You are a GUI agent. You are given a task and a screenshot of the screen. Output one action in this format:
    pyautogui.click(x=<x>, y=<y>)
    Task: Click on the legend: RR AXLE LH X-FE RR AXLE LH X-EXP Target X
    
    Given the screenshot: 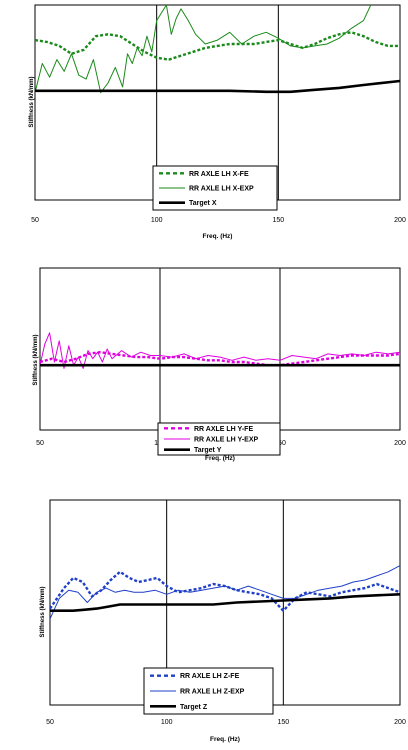 What is the action you would take?
    pyautogui.click(x=215, y=188)
    